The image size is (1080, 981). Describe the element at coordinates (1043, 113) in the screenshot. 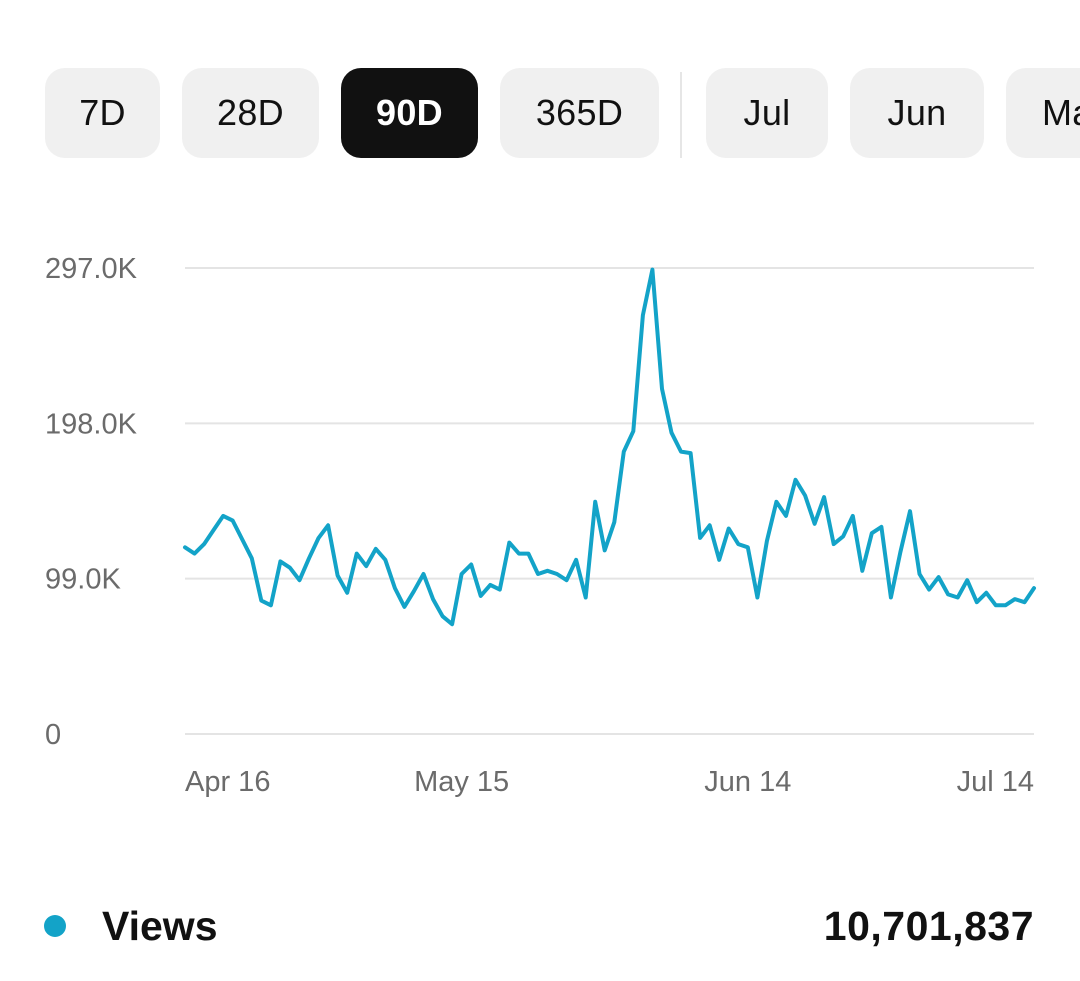

I see `tab-may: Ma` at that location.